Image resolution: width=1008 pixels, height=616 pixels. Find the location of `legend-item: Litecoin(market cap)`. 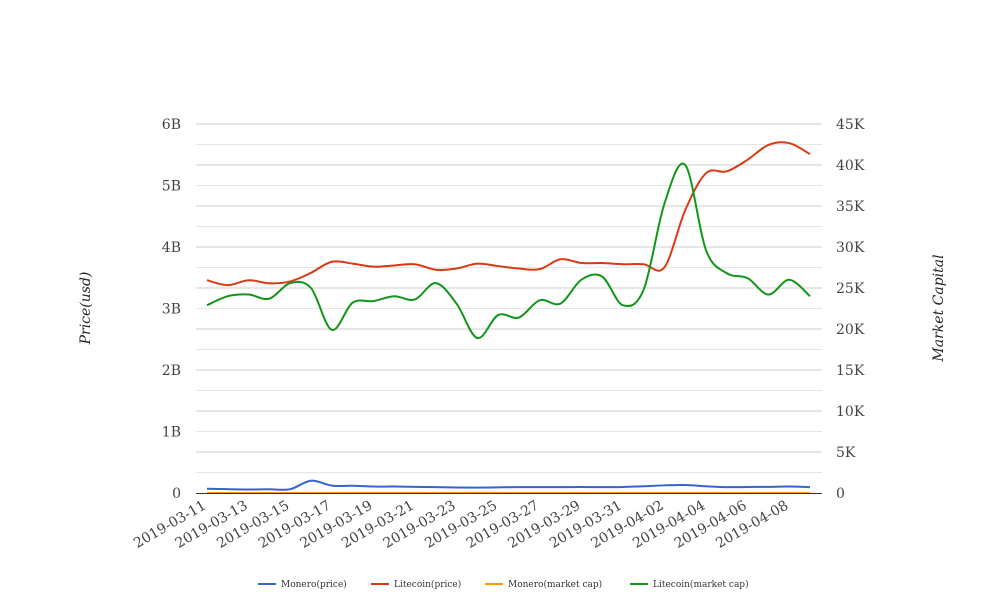

legend-item: Litecoin(market cap) is located at coordinates (689, 584).